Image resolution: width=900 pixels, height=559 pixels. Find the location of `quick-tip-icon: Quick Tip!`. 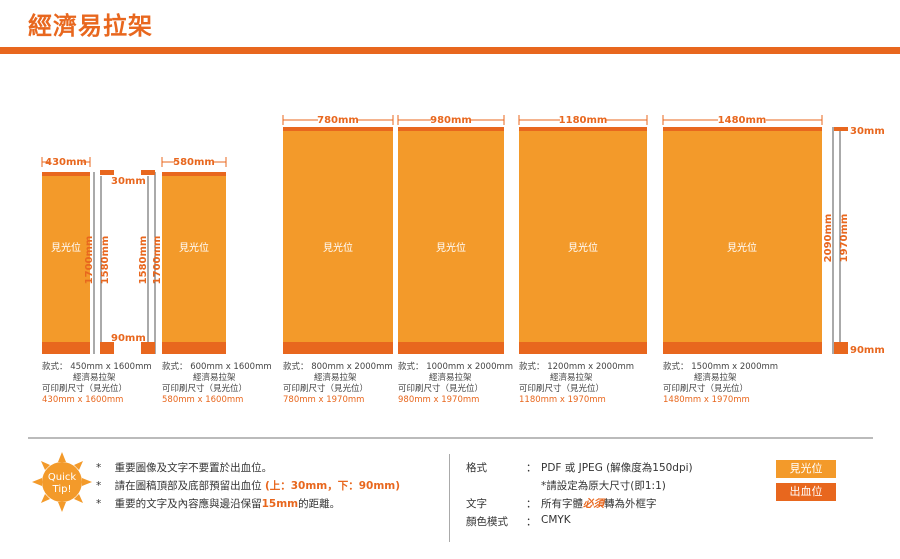

quick-tip-icon: Quick Tip! is located at coordinates (62, 482).